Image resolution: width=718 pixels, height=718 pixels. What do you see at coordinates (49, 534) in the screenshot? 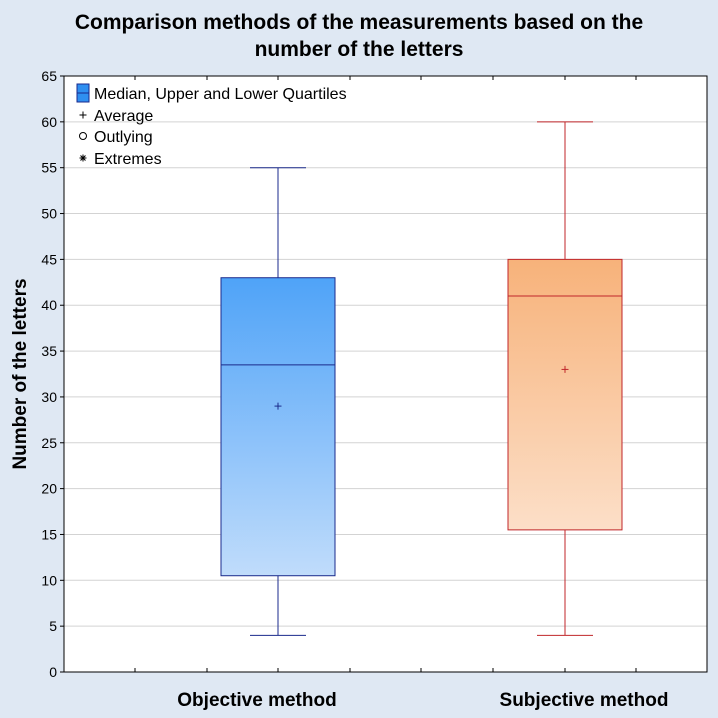
I see `y-tick-label: 15` at bounding box center [49, 534].